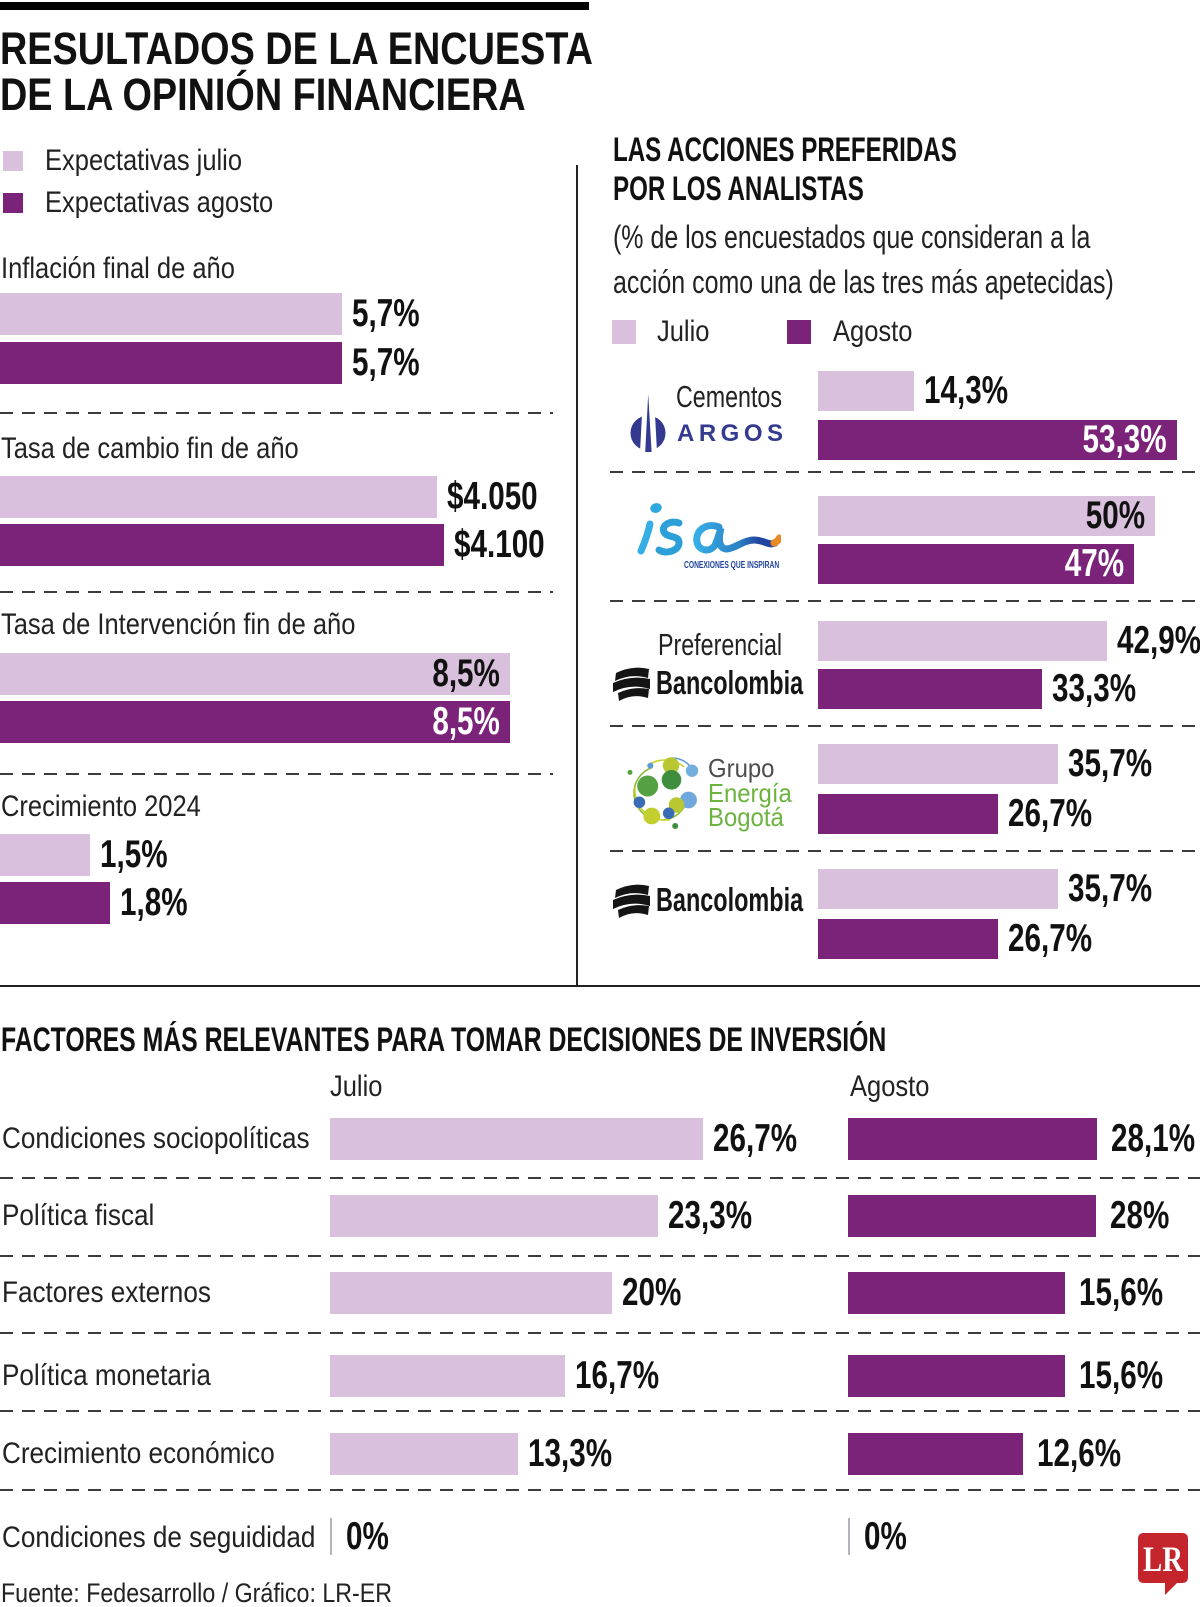  I want to click on legend-label-julio: Julio, so click(688, 332).